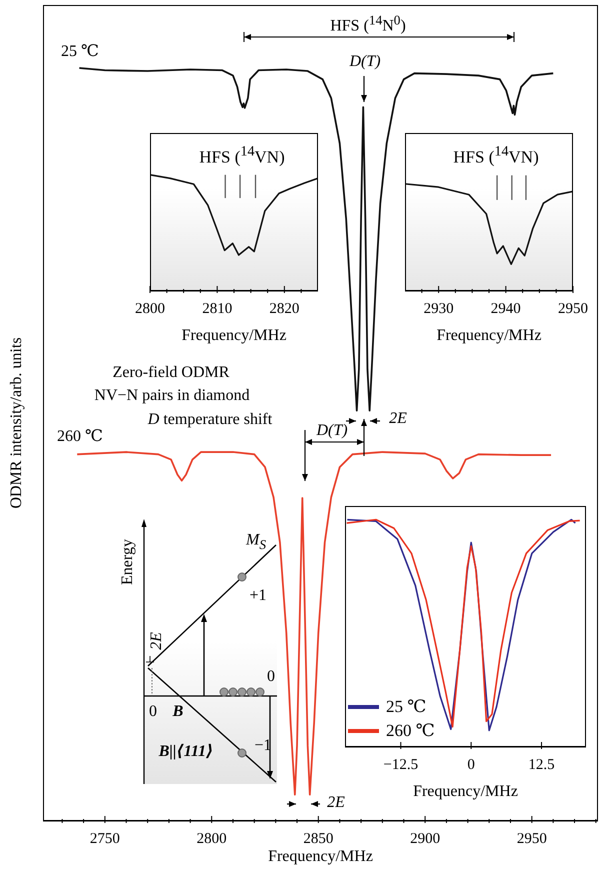 The width and height of the screenshot is (600, 876). I want to click on x-tick-label: 2750, so click(105, 839).